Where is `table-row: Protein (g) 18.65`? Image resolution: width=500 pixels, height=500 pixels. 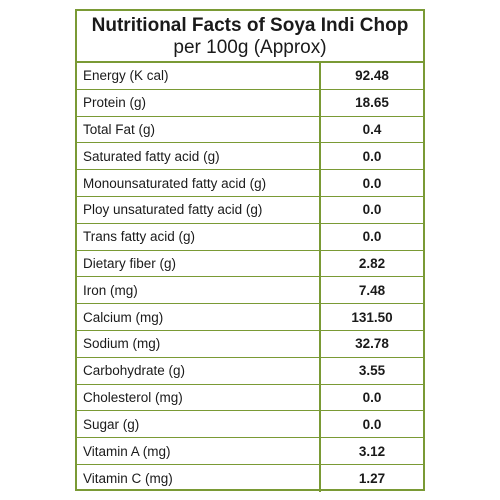
table-row: Protein (g) 18.65 is located at coordinates (250, 103).